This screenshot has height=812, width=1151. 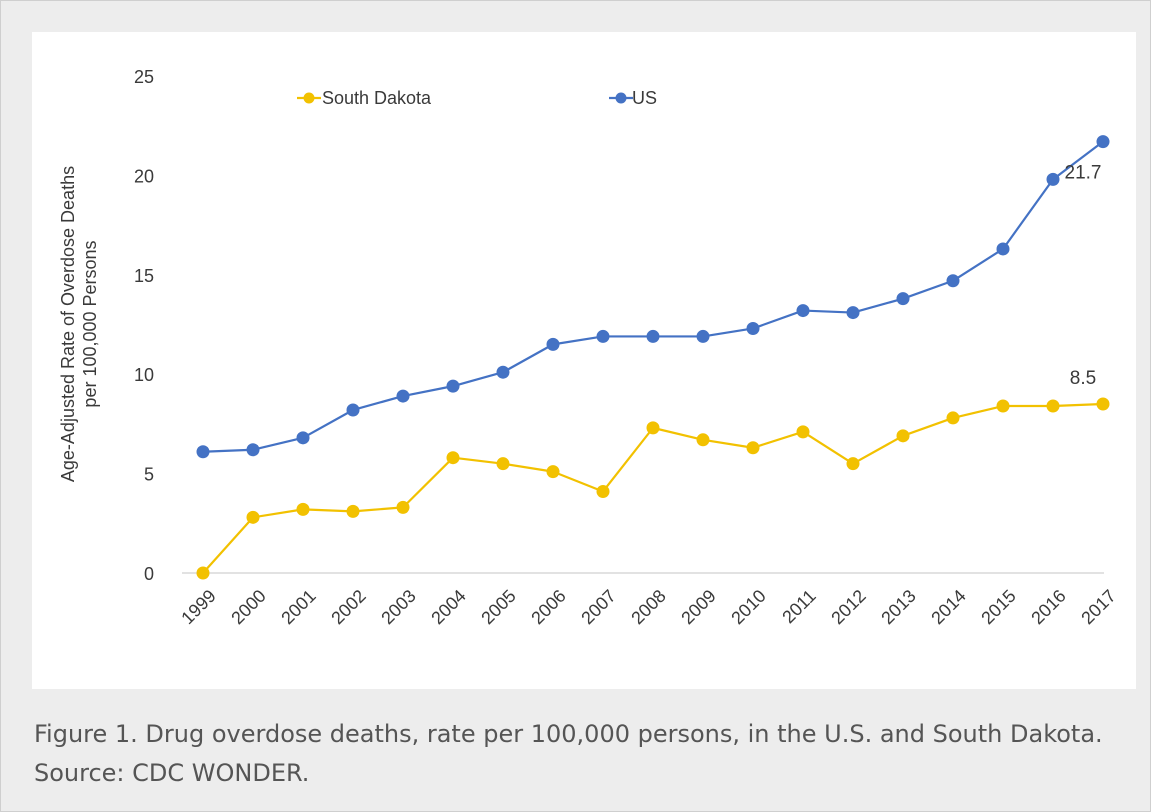 I want to click on y-axis-title-line: Age-Adjusted Rate of Overdose Deaths, so click(x=68, y=324).